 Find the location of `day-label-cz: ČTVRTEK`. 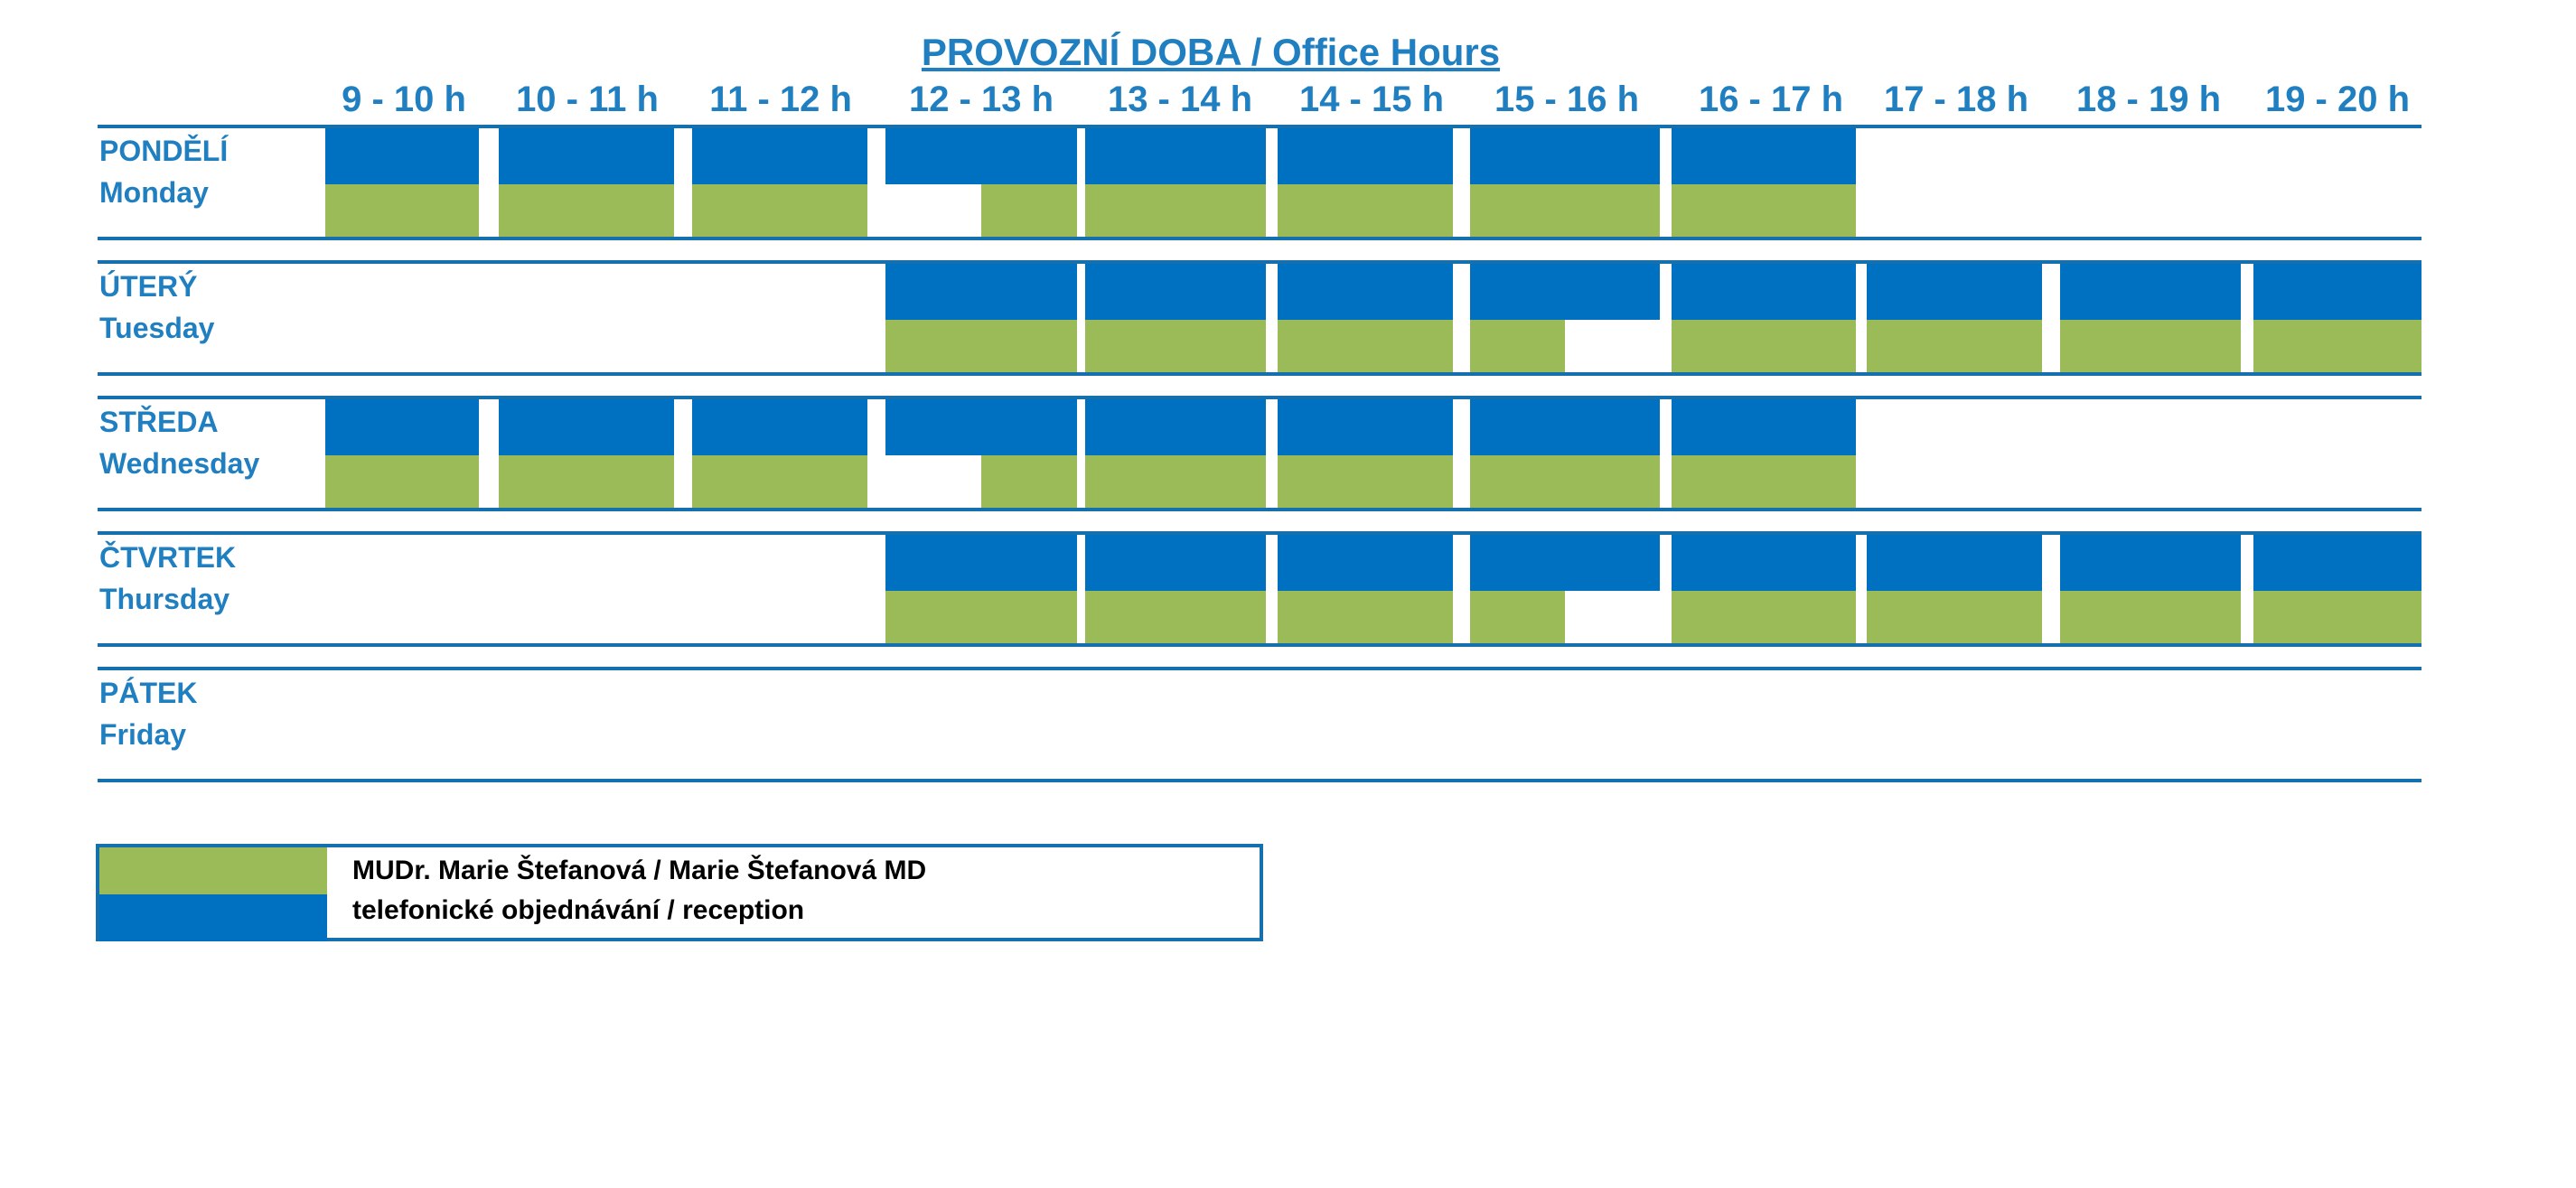

day-label-cz: ČTVRTEK is located at coordinates (168, 557).